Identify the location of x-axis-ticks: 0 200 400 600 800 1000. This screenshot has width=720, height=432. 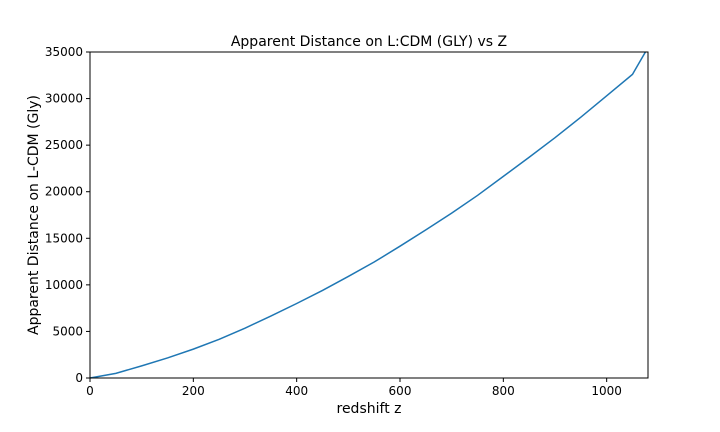
(354, 388).